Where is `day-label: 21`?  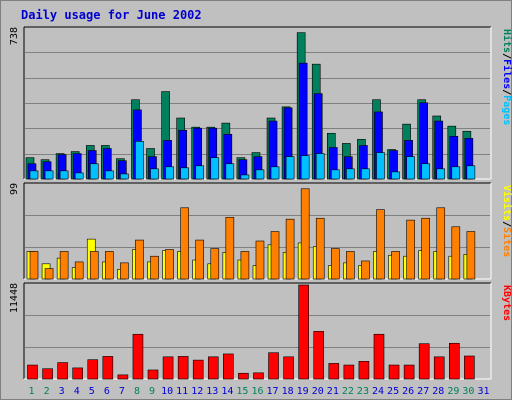
day-label: 21 is located at coordinates (333, 391).